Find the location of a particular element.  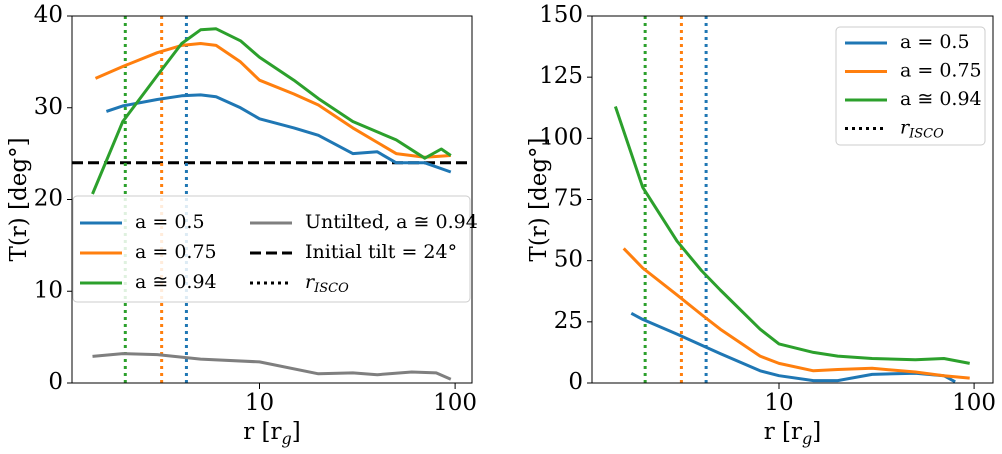

y-tick-label: 75 is located at coordinates (568, 199).